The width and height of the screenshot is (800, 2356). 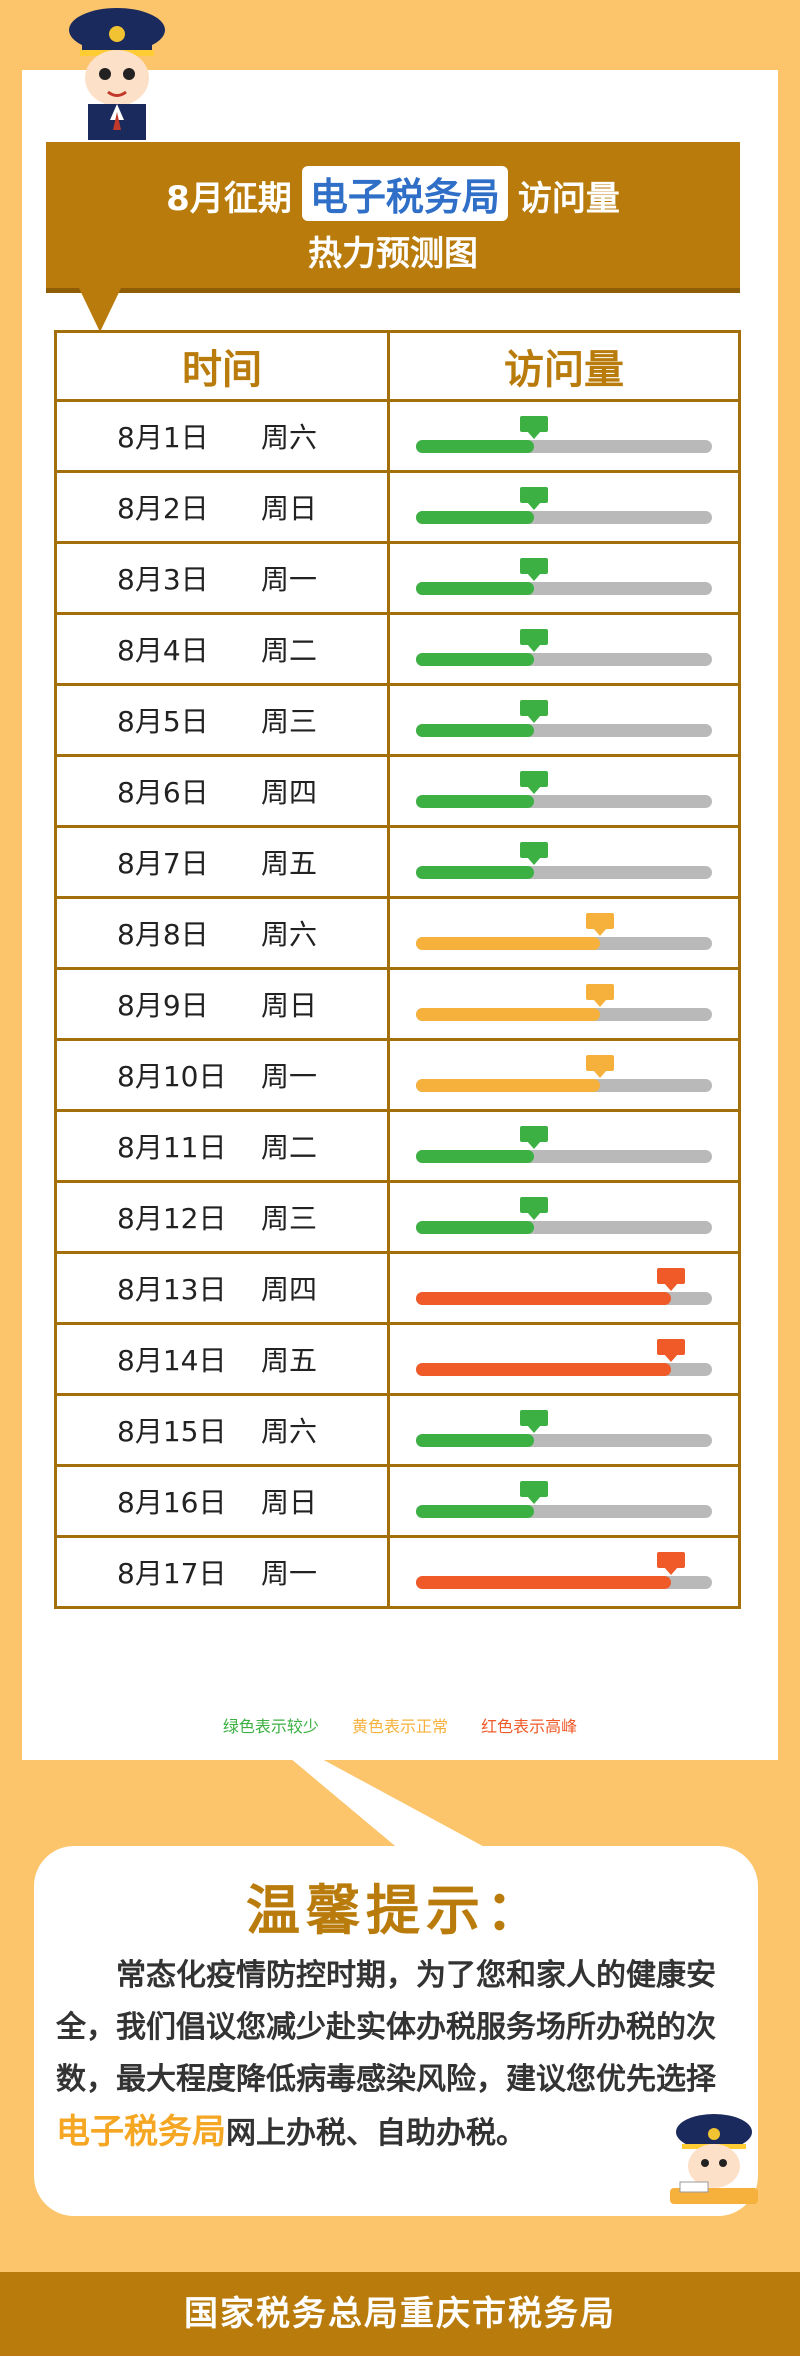 I want to click on table-row: 8月15日 周六, so click(x=397, y=1430).